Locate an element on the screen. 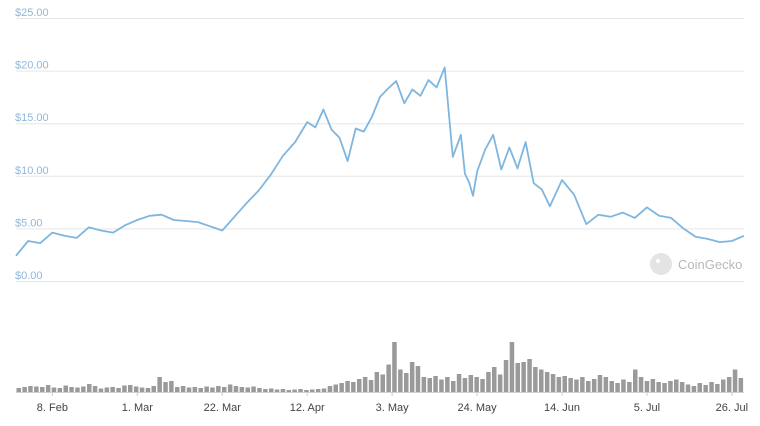 This screenshot has width=760, height=426. x-tick-label: 8. Feb is located at coordinates (52, 408).